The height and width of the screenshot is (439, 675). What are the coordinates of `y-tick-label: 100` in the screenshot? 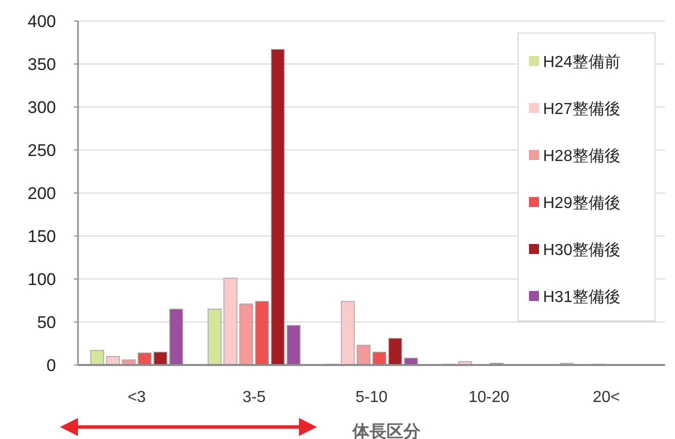 It's located at (42, 279).